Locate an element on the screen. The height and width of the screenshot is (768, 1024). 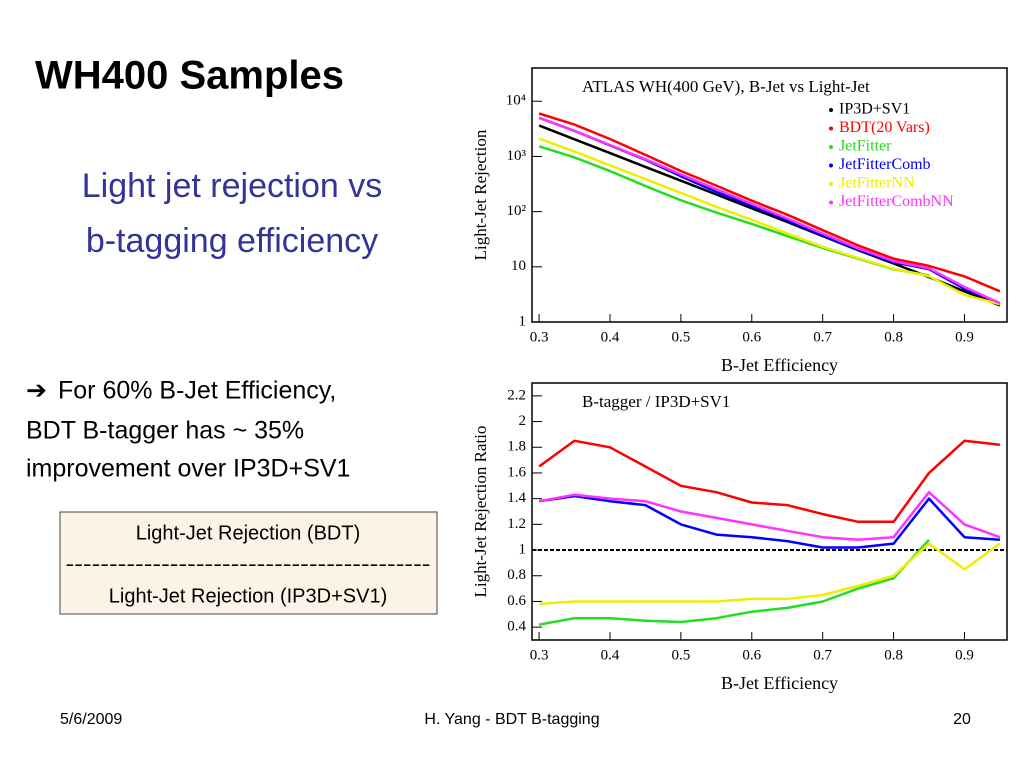
footer-center: H. Yang - BDT B-tagging is located at coordinates (511, 719).